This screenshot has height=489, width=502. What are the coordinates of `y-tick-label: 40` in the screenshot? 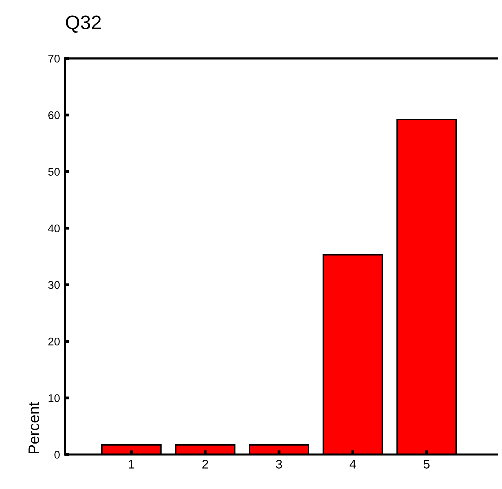 It's located at (54, 228).